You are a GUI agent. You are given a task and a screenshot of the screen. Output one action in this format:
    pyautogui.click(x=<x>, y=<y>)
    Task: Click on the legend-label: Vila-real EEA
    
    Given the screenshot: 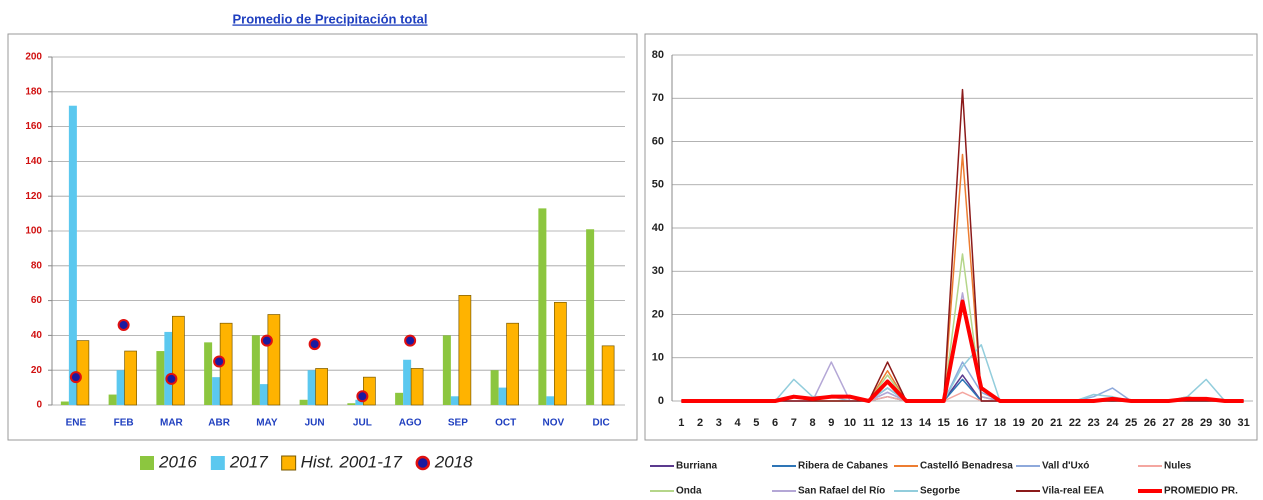 What is the action you would take?
    pyautogui.click(x=1073, y=491)
    